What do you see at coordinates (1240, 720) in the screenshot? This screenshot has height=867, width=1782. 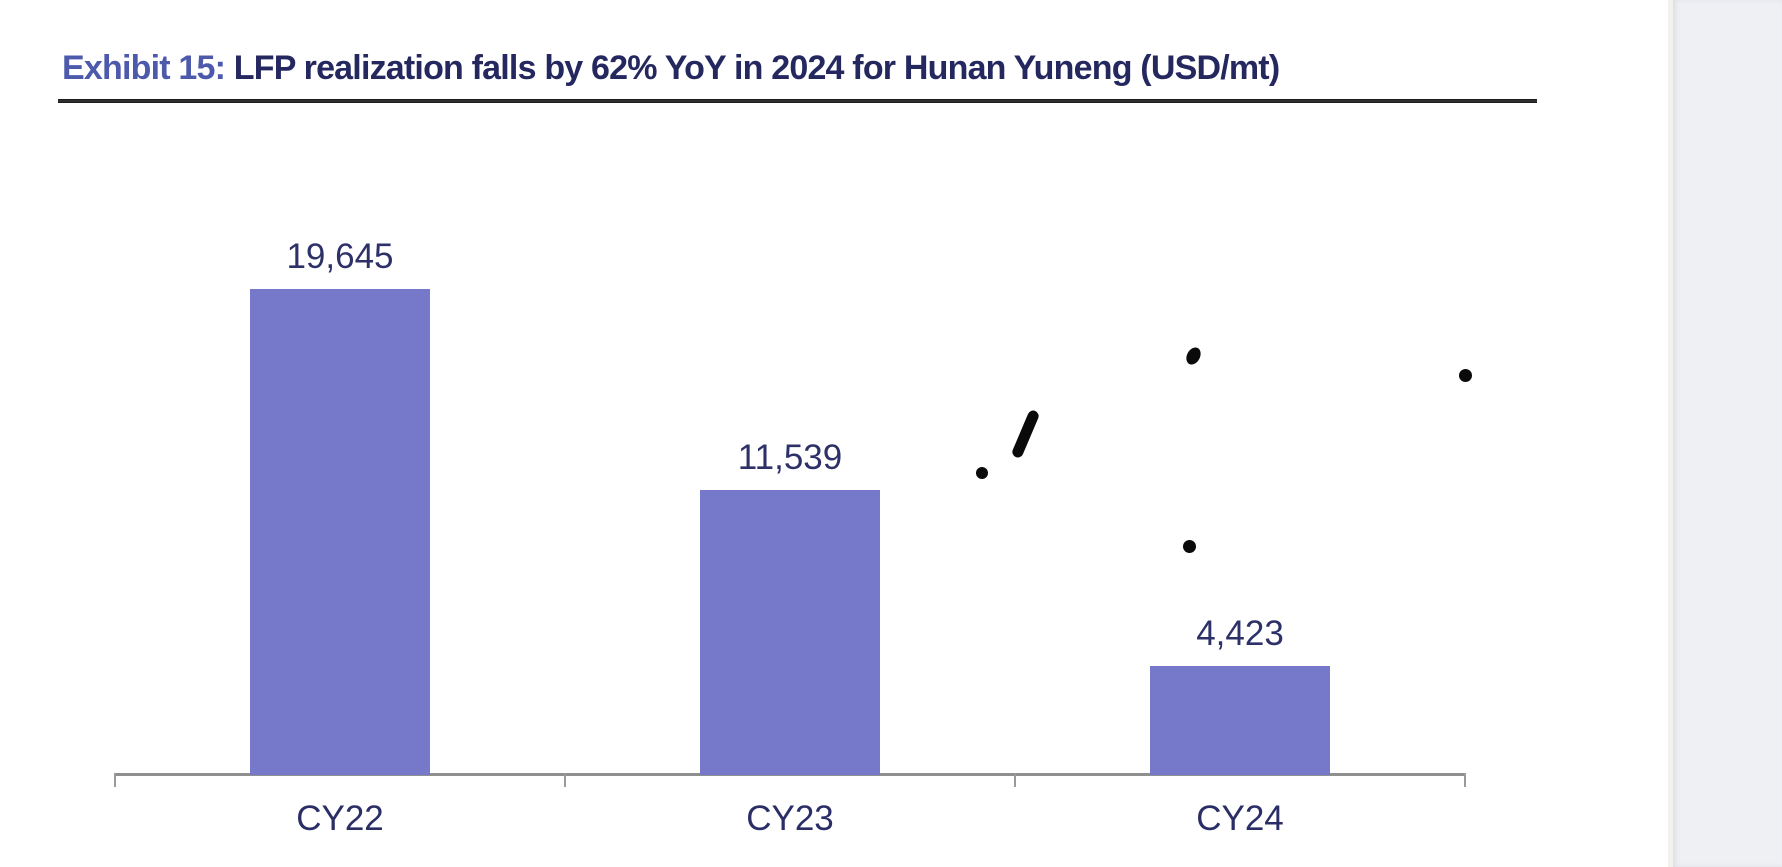 I see `bar-cy24` at bounding box center [1240, 720].